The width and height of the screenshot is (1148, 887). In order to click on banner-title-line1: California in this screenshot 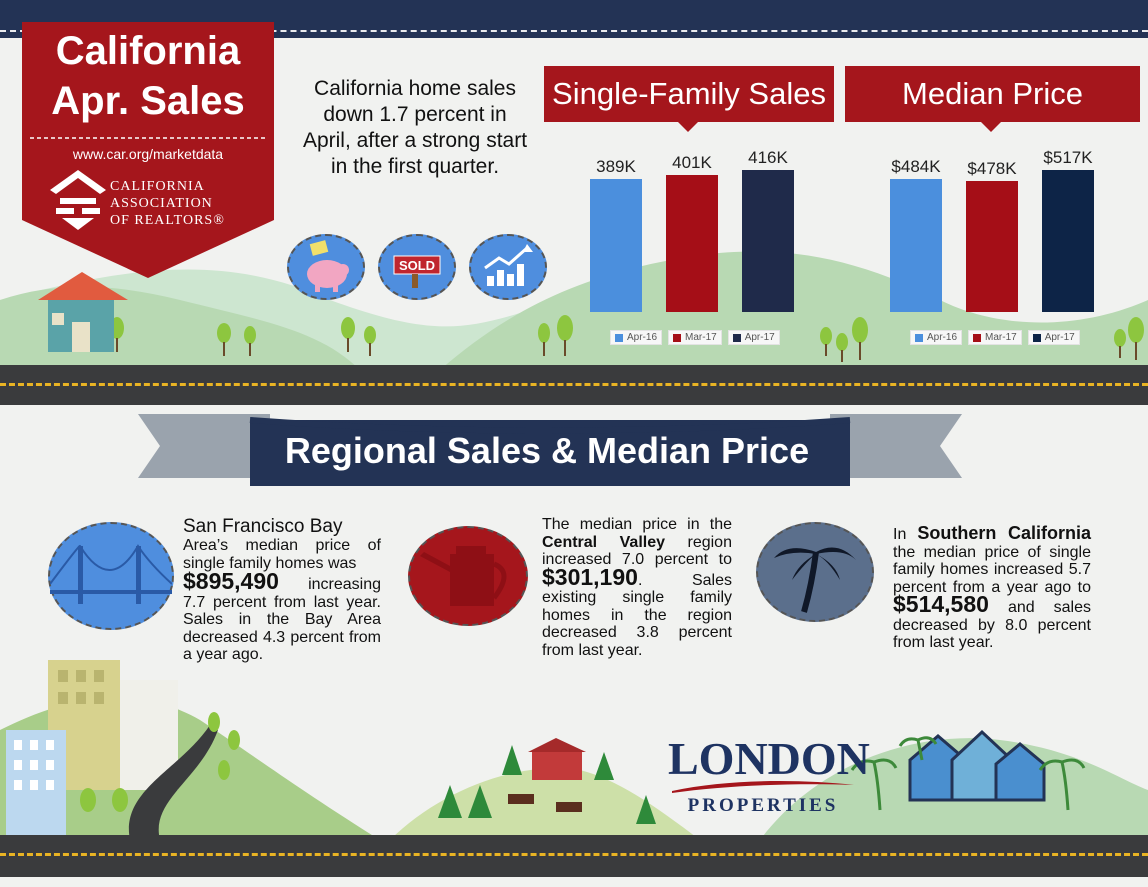, I will do `click(148, 51)`.